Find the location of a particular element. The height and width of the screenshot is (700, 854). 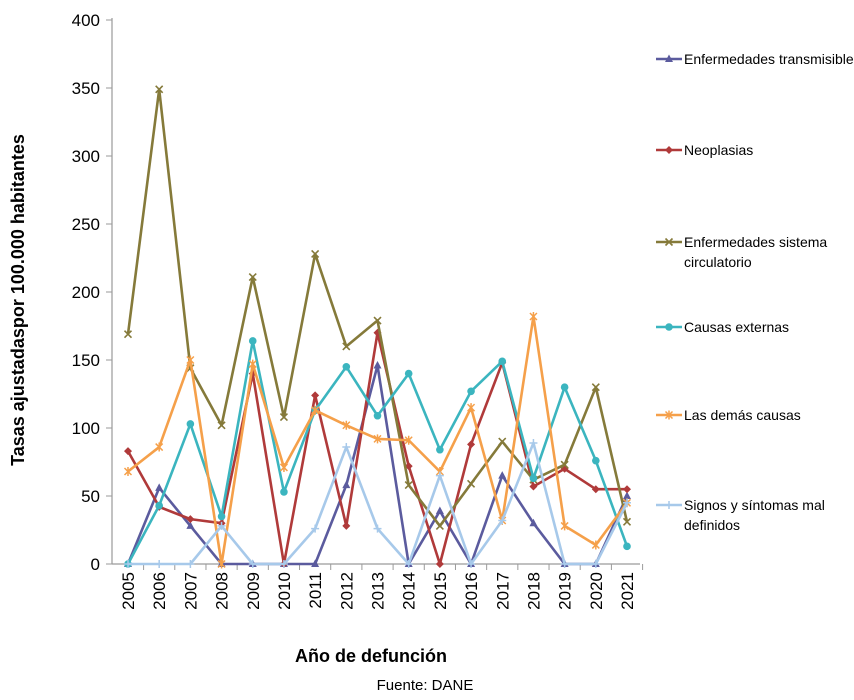

legend-item-enfermedades-transmisibles: Enfermedades transmisibles is located at coordinates (755, 59).